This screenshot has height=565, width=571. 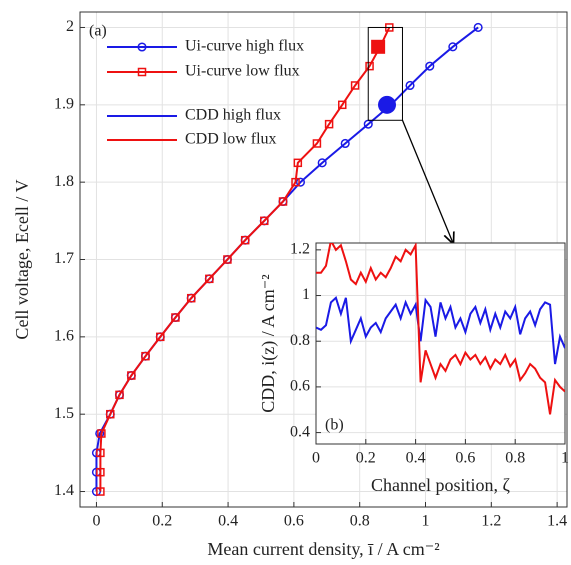 I want to click on y-axis-label: CDD, i(z) / A cm⁻², so click(x=268, y=343).